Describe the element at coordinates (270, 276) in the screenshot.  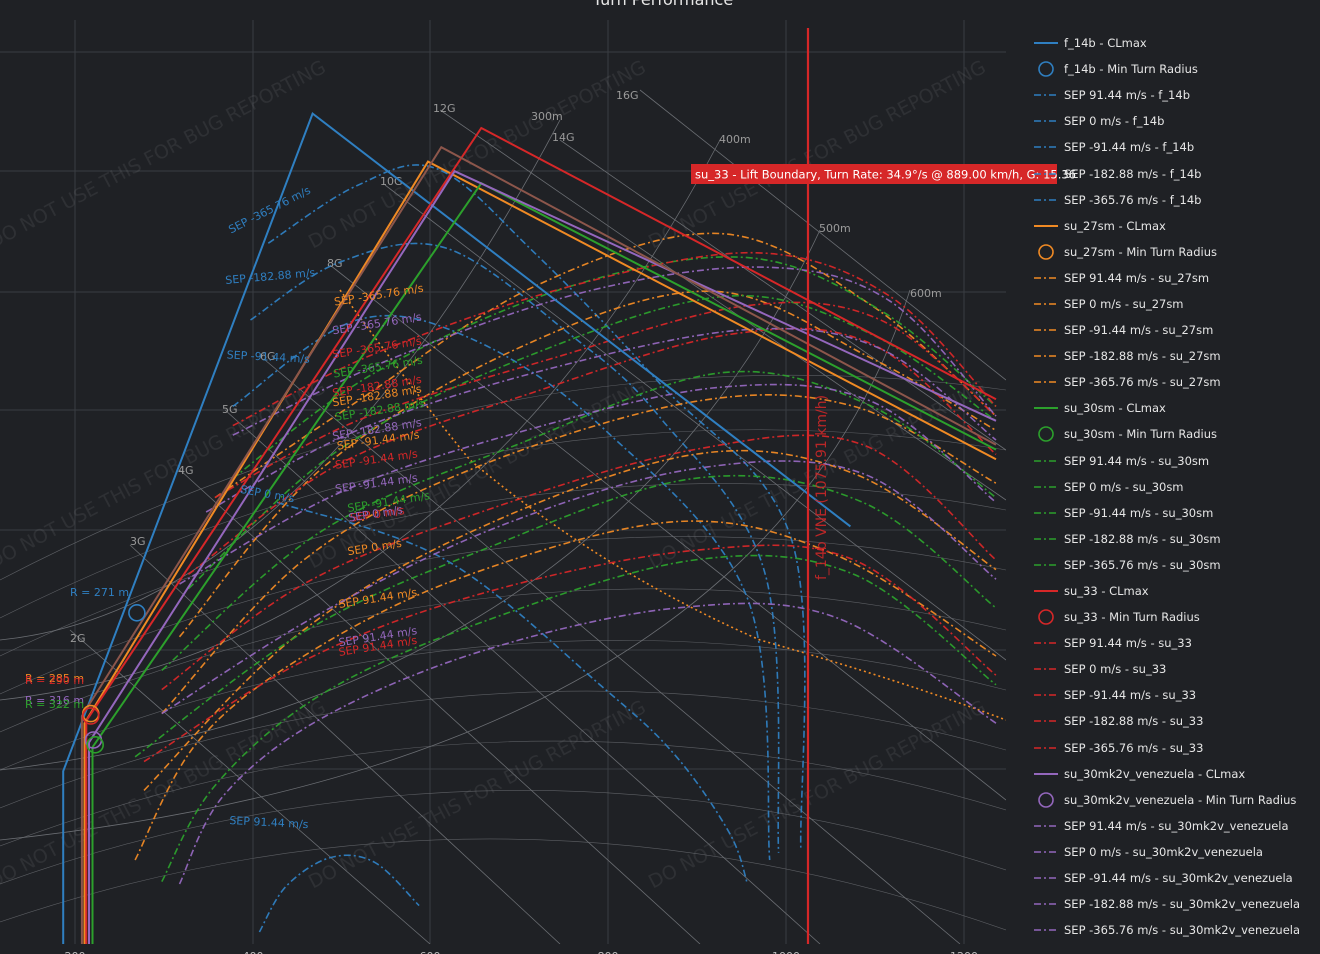
I see `sep-label: SEP -182.88 m/s` at that location.